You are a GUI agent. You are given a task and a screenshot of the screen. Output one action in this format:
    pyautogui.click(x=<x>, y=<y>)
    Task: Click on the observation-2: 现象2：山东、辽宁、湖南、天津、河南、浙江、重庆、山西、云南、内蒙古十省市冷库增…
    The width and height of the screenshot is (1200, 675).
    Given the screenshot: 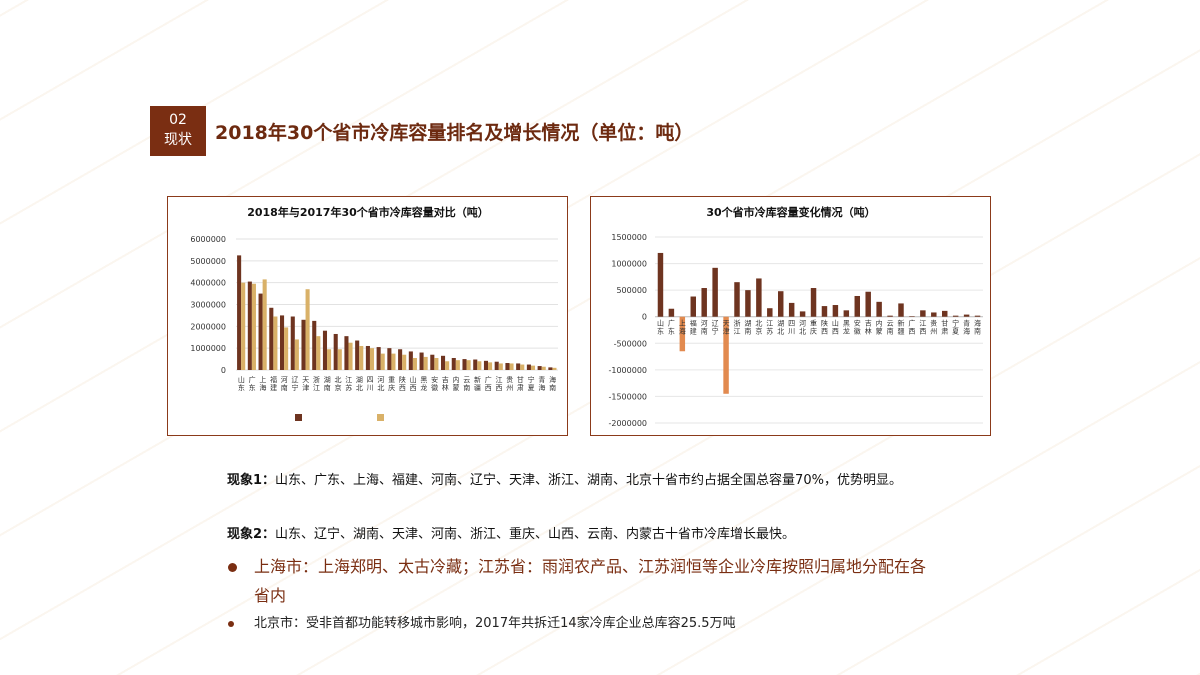 What is the action you would take?
    pyautogui.click(x=577, y=534)
    